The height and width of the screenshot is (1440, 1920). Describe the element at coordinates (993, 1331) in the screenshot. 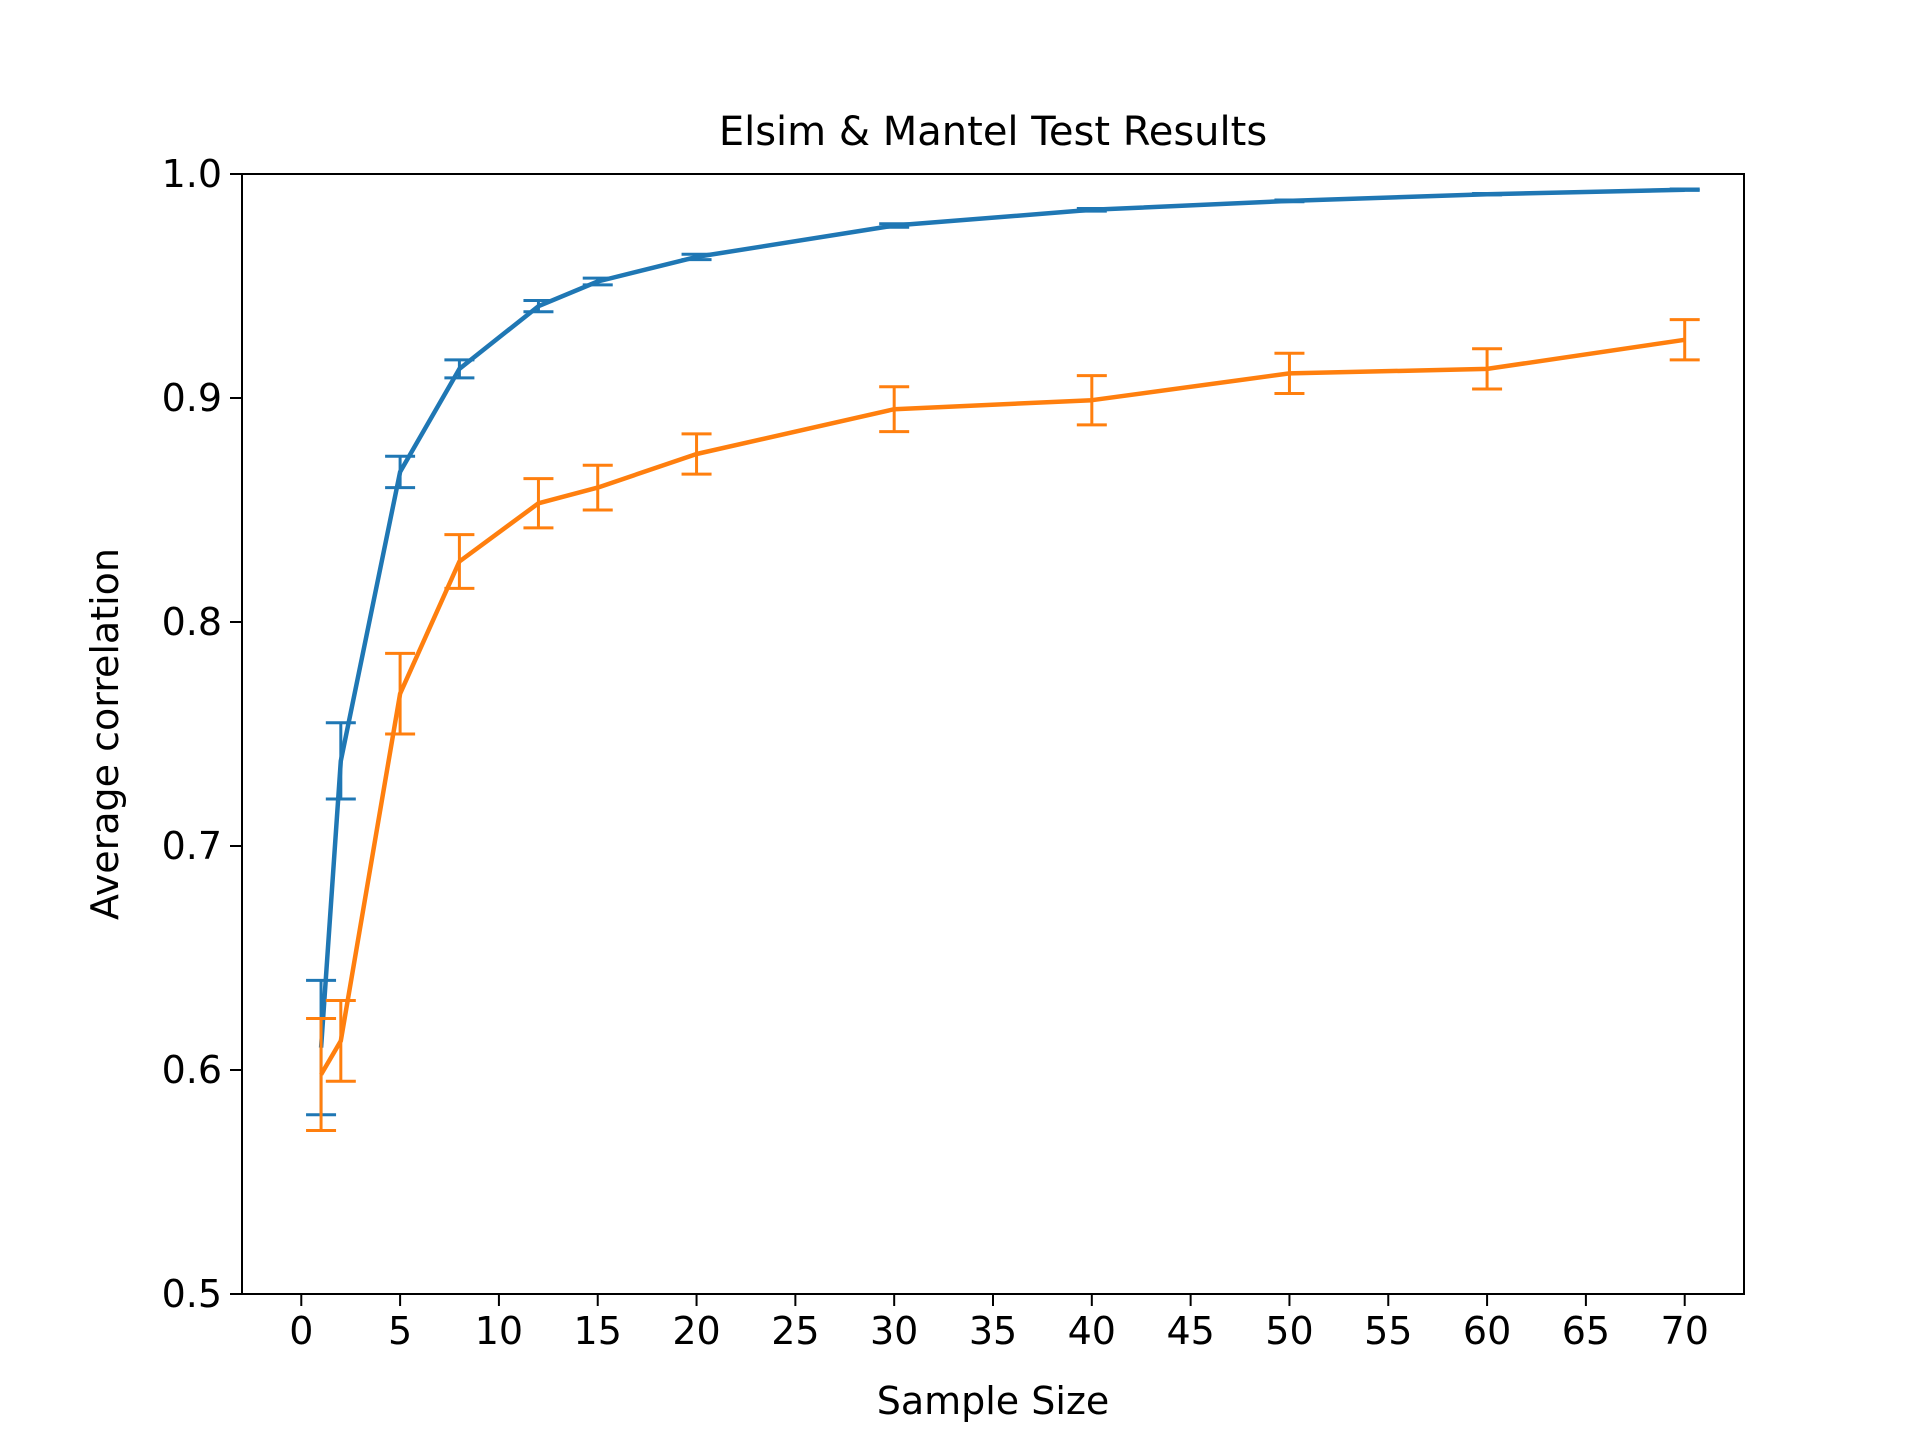

I see `x-tick-label: 35` at that location.